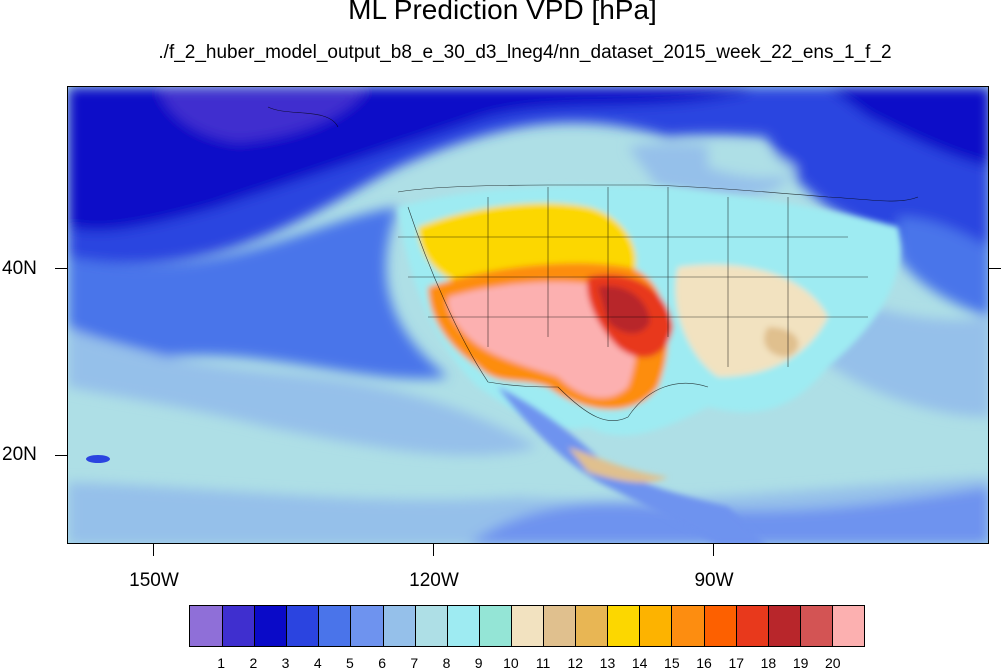 This screenshot has width=1005, height=672. I want to click on lat-label-40n: 40N, so click(19, 268).